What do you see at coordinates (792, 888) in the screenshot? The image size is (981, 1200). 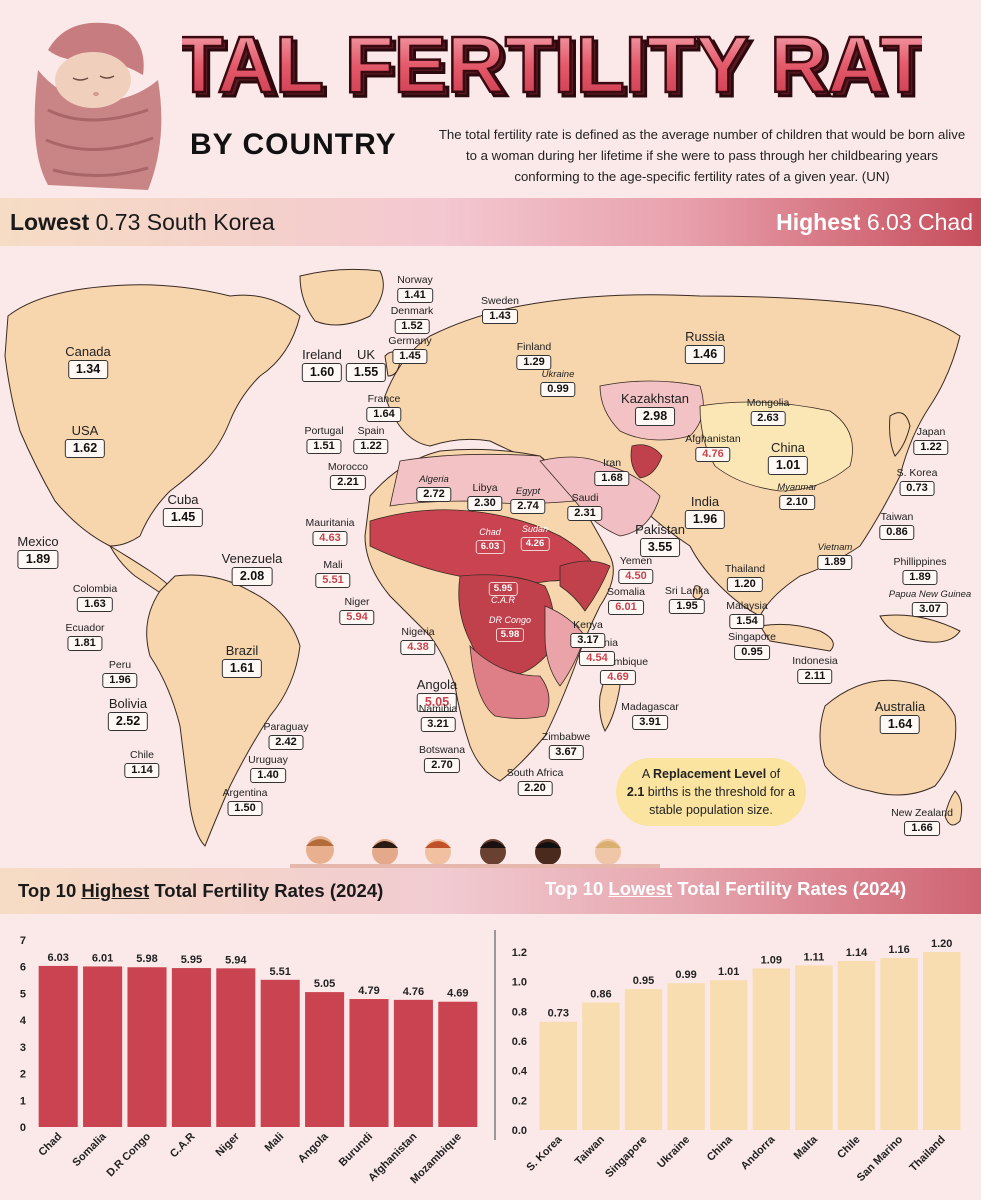 I see `lowest-title-post: Total Fertility Rates (2024)` at bounding box center [792, 888].